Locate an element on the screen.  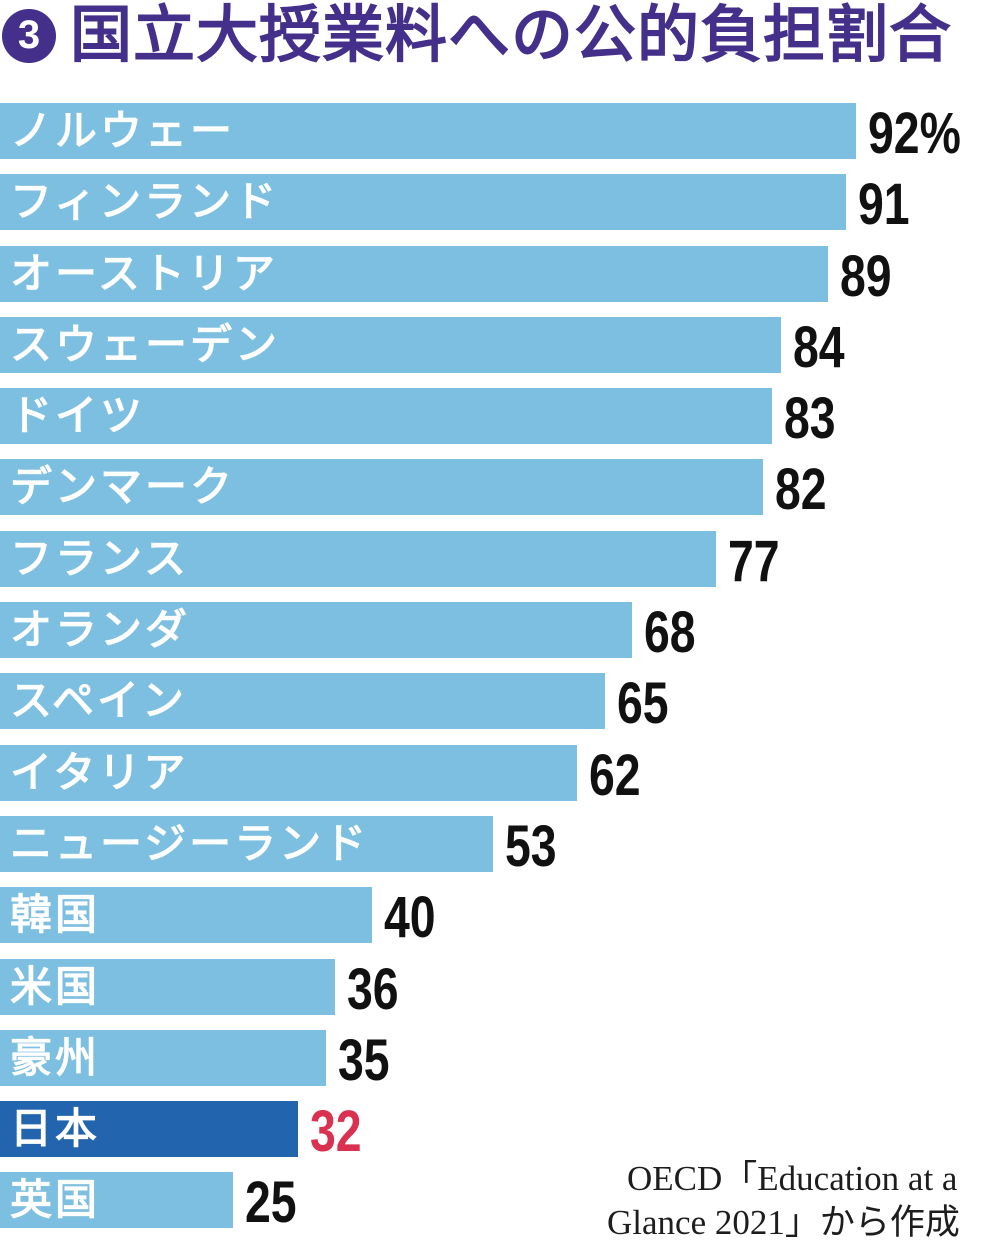
bar: スウェーデン is located at coordinates (391, 344).